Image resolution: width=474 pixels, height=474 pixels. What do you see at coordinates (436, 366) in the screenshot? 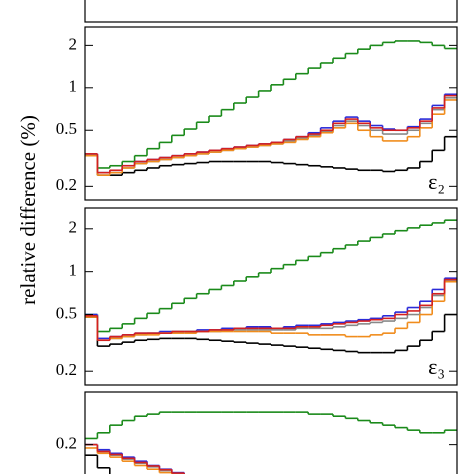
I see `panel-label: ε₃` at bounding box center [436, 366].